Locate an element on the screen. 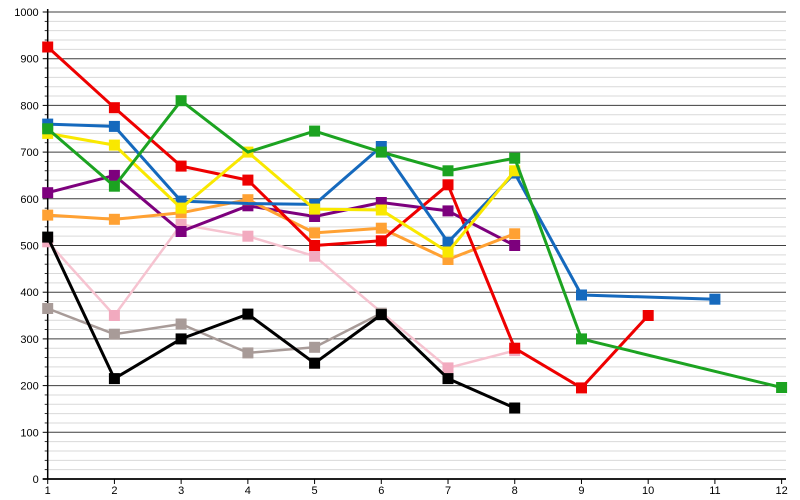  y-axis-tick-label: 0 is located at coordinates (36, 480).